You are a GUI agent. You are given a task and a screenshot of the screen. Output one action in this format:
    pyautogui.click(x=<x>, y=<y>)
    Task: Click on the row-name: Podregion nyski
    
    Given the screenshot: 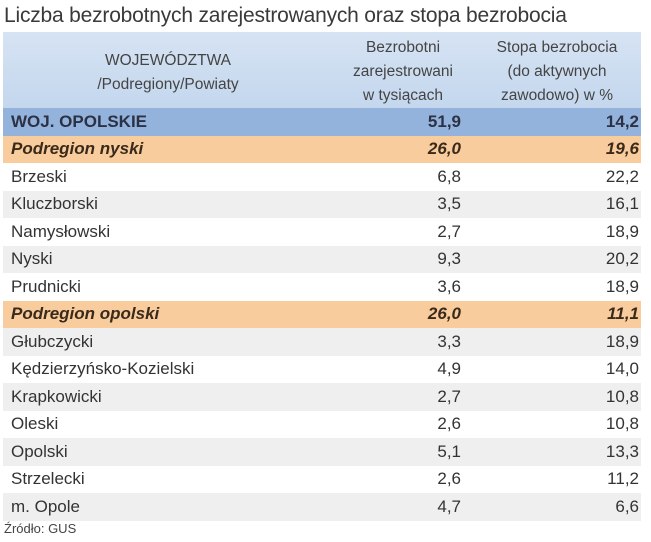 What is the action you would take?
    pyautogui.click(x=77, y=149)
    